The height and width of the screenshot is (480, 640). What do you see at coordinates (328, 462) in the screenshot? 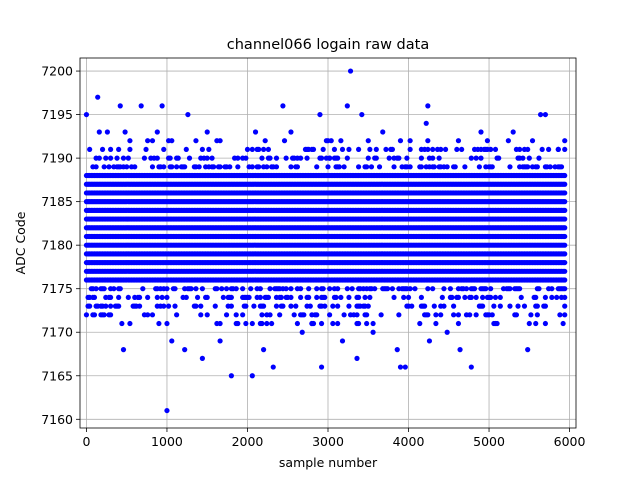
I see `x-axis-label: sample number` at bounding box center [328, 462].